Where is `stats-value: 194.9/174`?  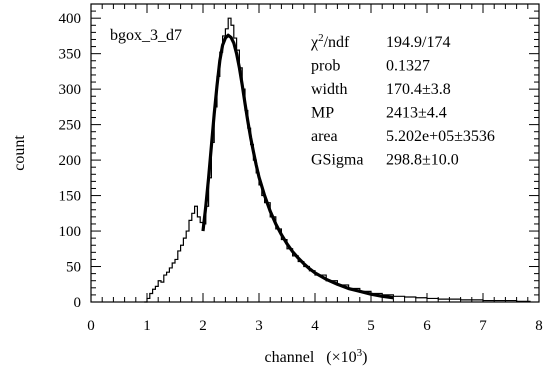
stats-value: 194.9/174 is located at coordinates (418, 42).